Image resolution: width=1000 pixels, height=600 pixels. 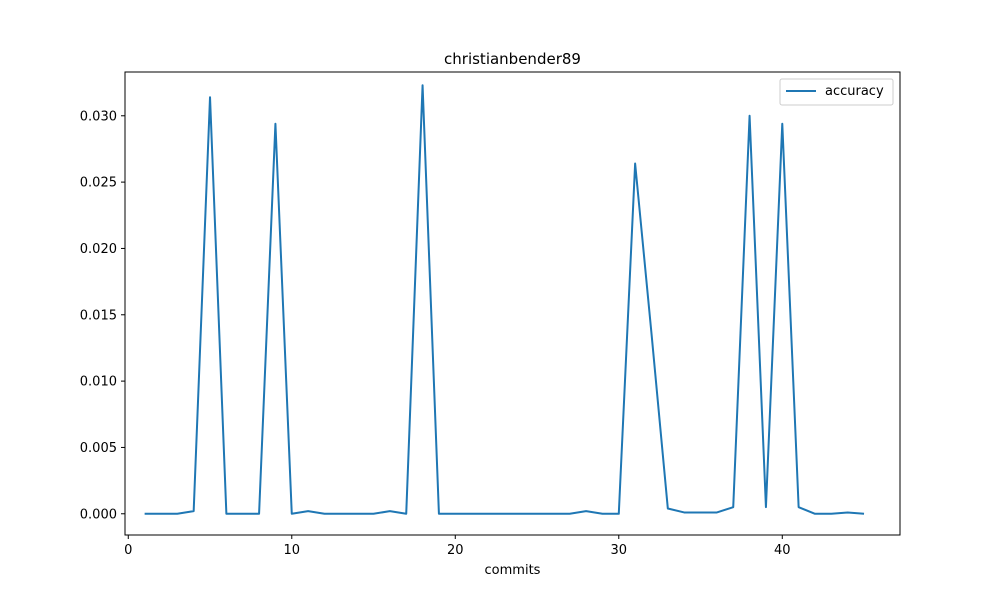 What do you see at coordinates (782, 550) in the screenshot?
I see `x-tick-label: 40` at bounding box center [782, 550].